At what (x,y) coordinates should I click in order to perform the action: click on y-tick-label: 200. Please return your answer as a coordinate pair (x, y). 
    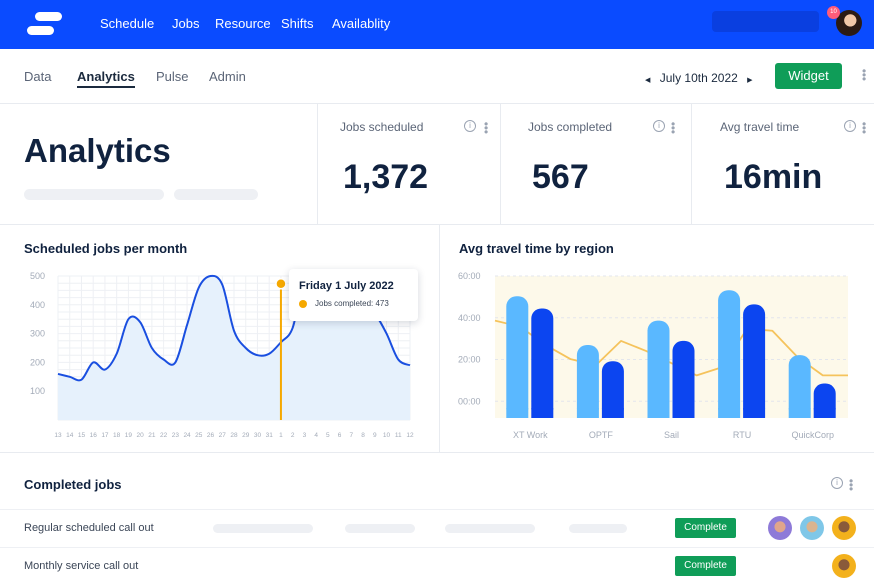
    Looking at the image, I should click on (37, 362).